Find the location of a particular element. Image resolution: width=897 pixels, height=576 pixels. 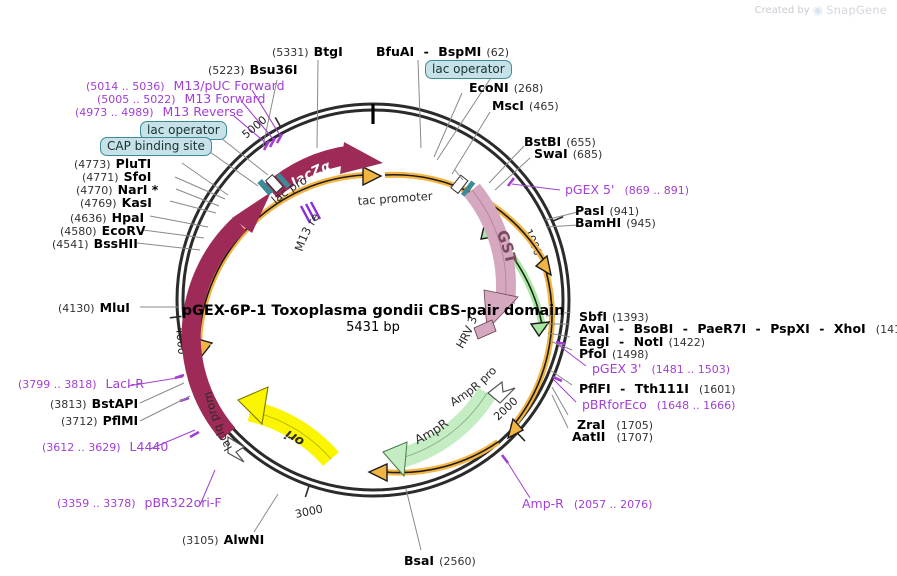

enzyme-dash-5: - is located at coordinates (621, 341).